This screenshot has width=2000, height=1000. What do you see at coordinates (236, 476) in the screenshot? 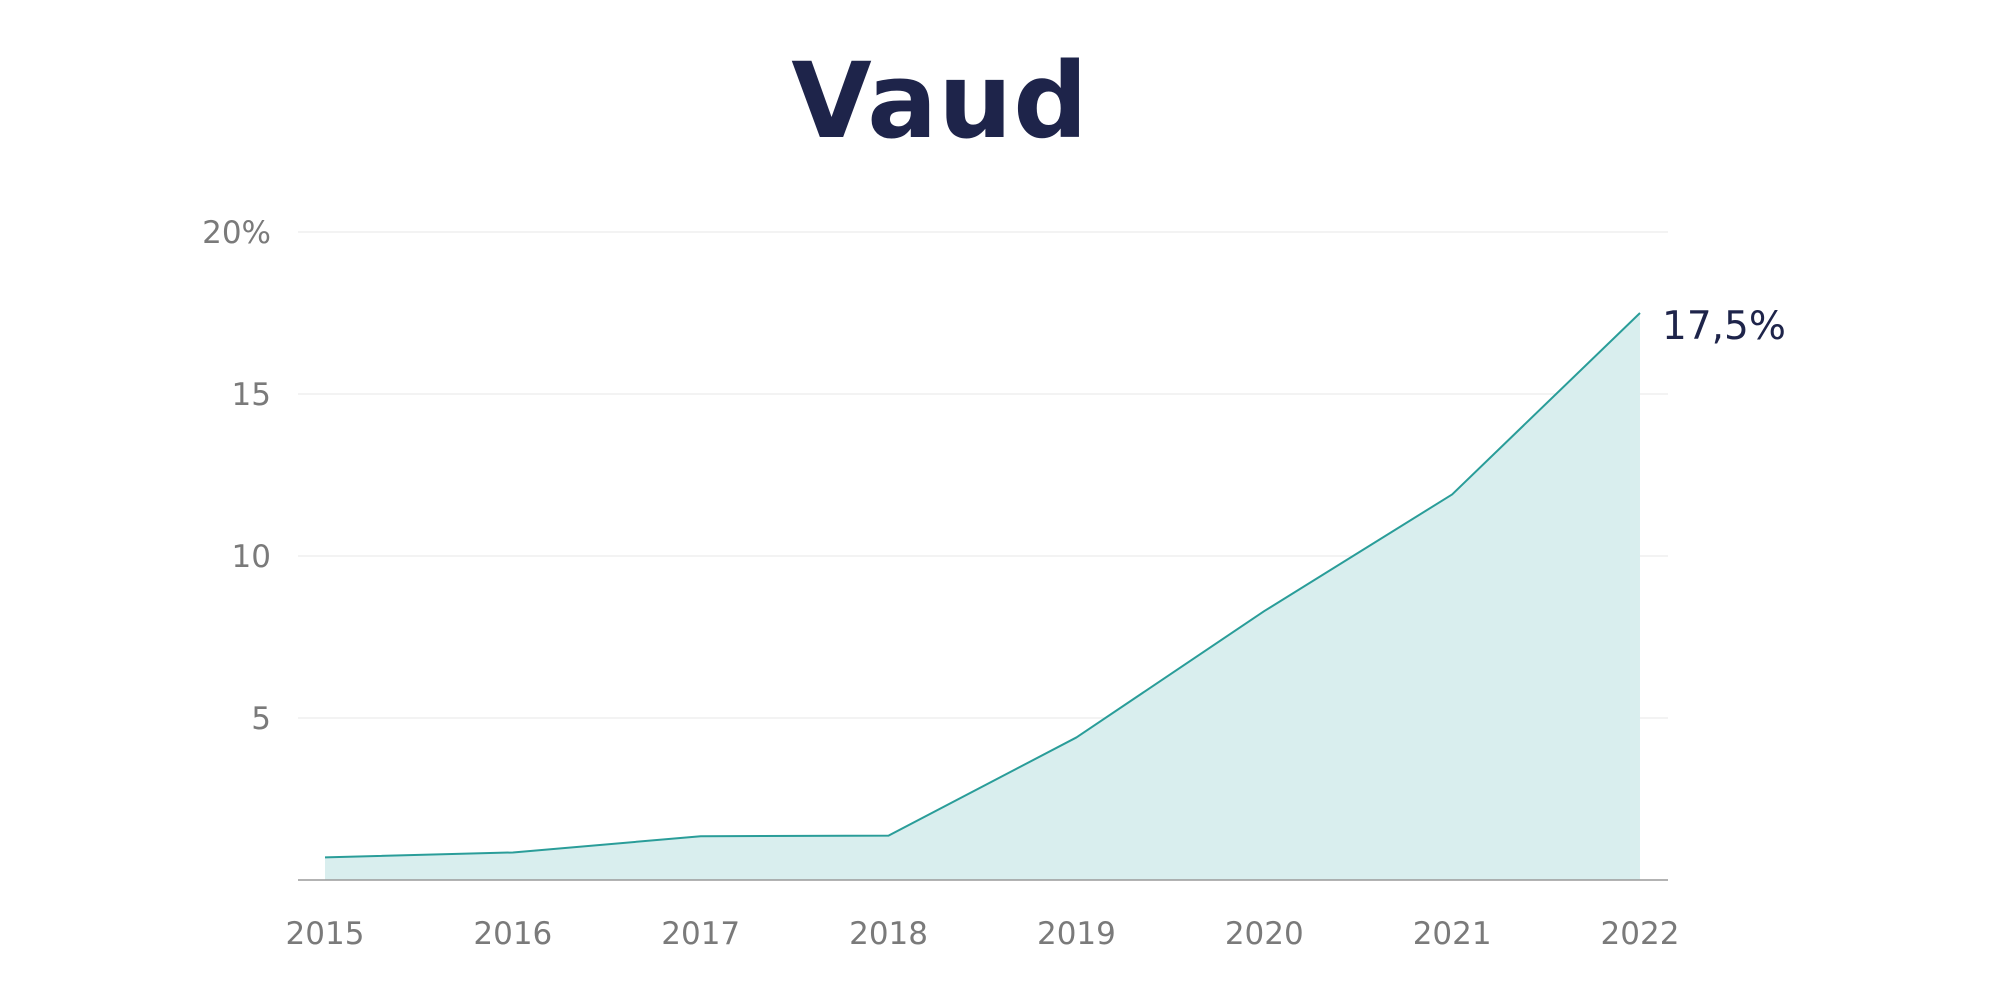
I see `y-axis-ticks: 5 10 15 20%` at bounding box center [236, 476].